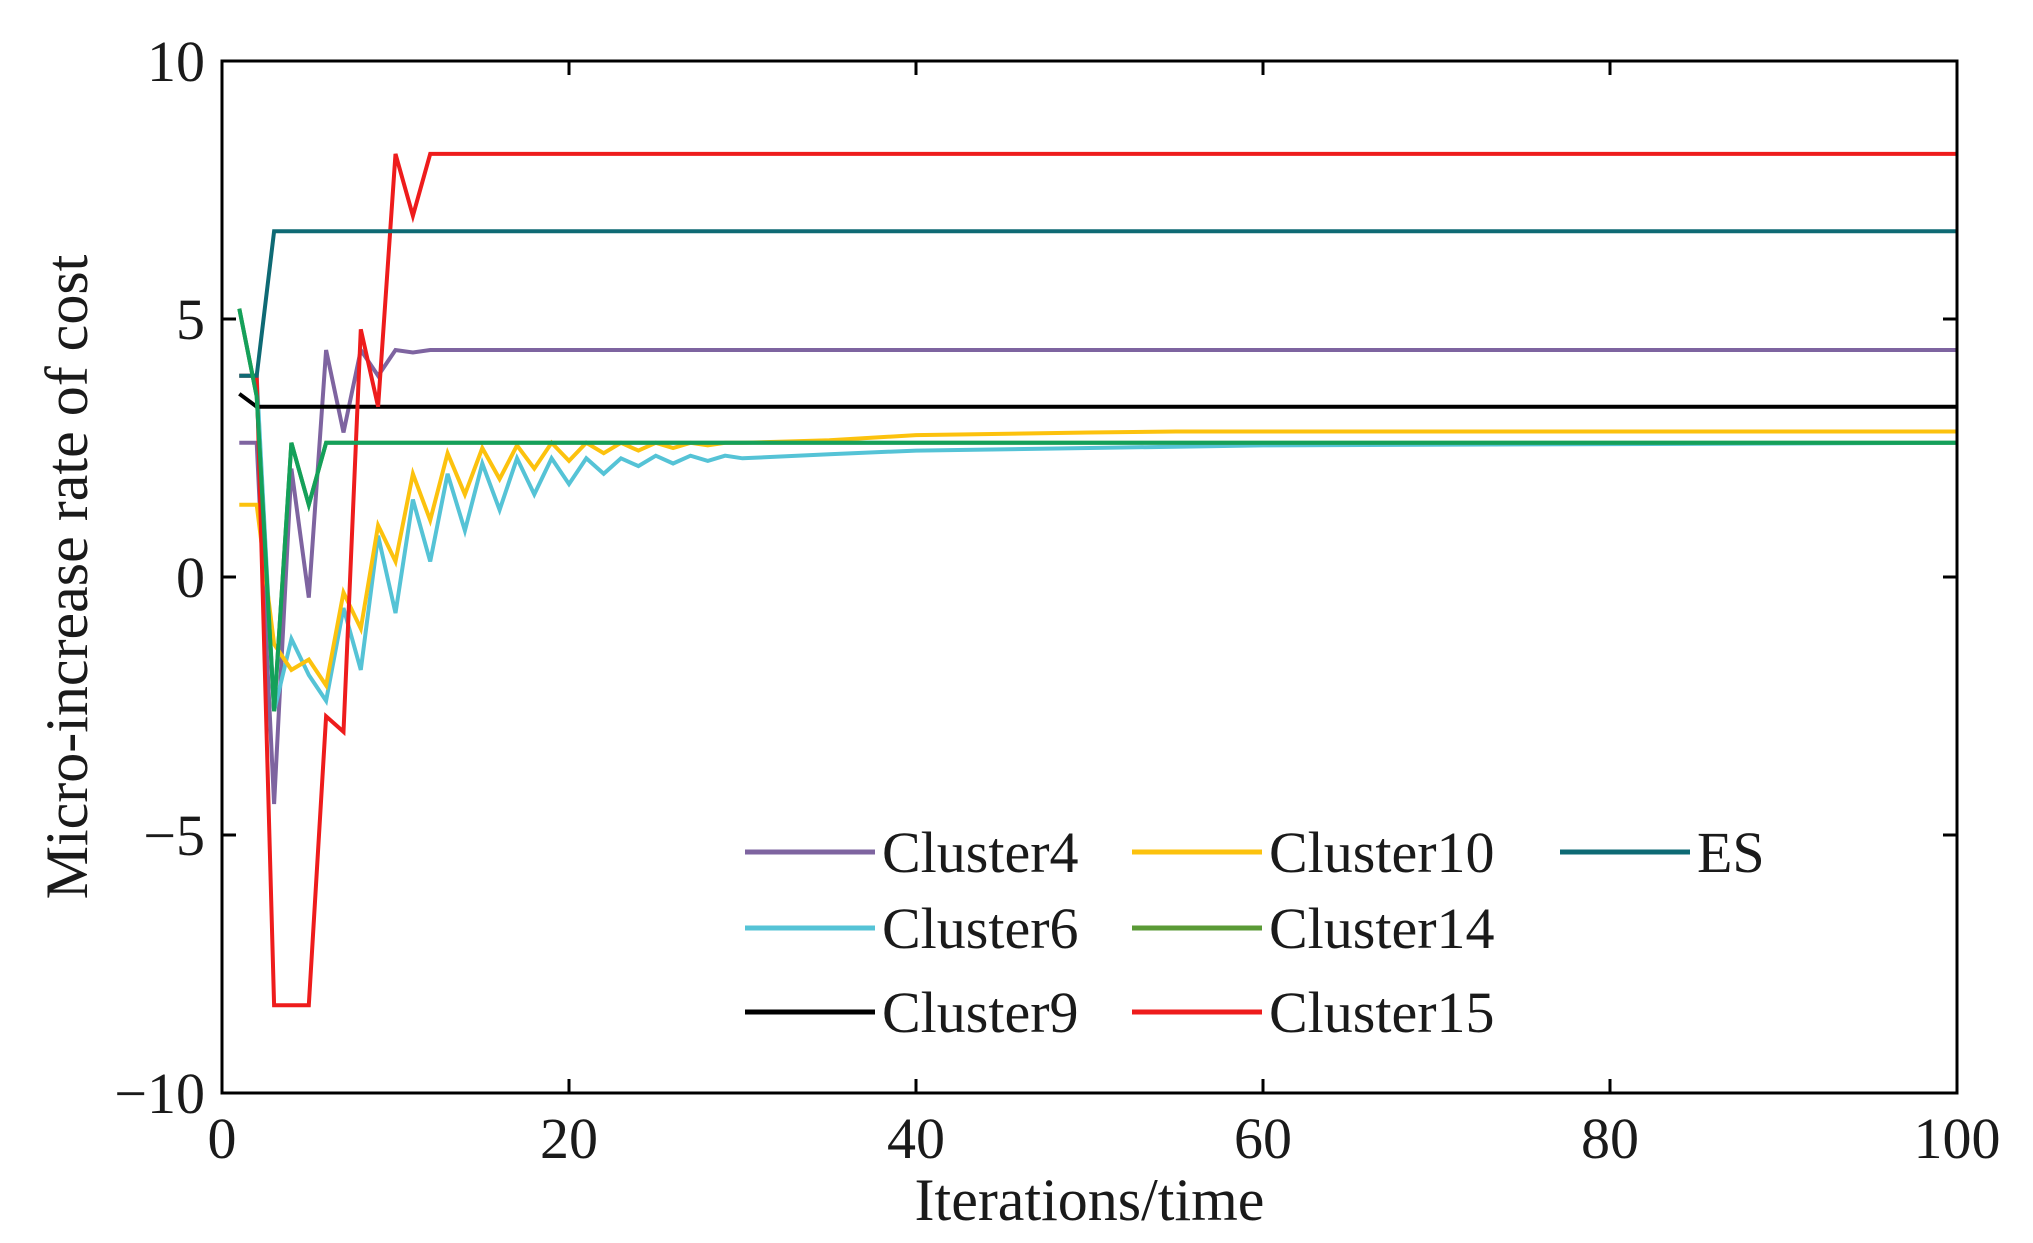 Image resolution: width=2033 pixels, height=1243 pixels. What do you see at coordinates (1382, 852) in the screenshot?
I see `legend-label-cluster10: Cluster10` at bounding box center [1382, 852].